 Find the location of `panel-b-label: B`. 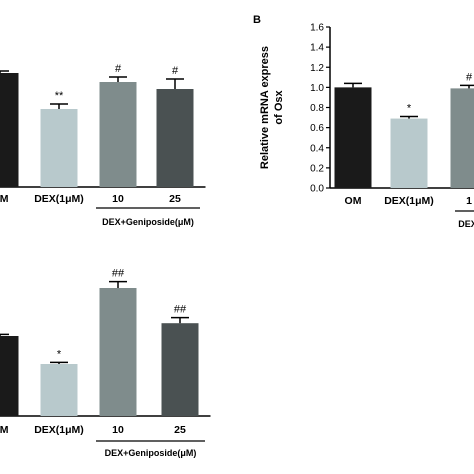

panel-b-label: B is located at coordinates (257, 20).